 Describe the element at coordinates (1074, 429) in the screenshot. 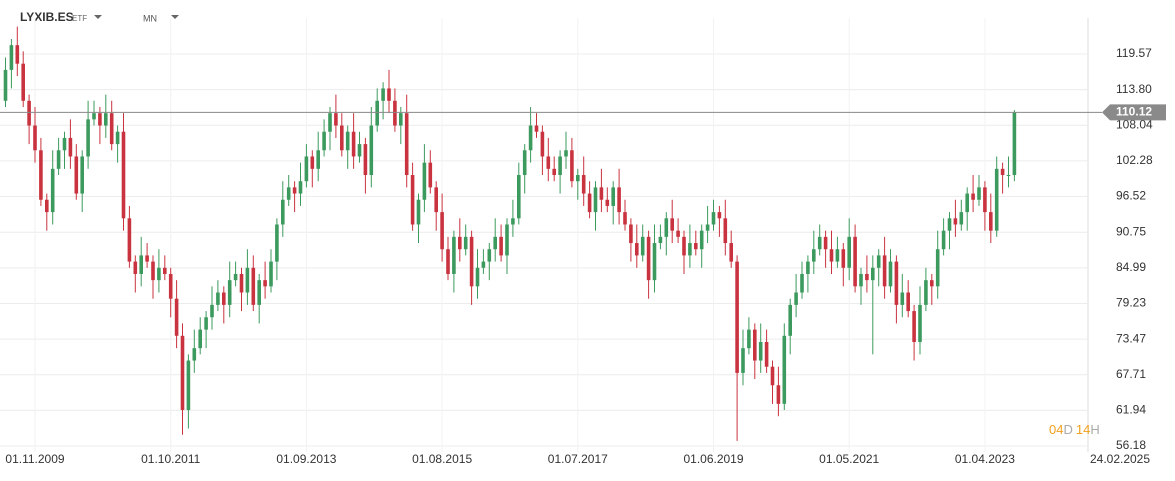

I see `countdown: 04D 14H` at that location.